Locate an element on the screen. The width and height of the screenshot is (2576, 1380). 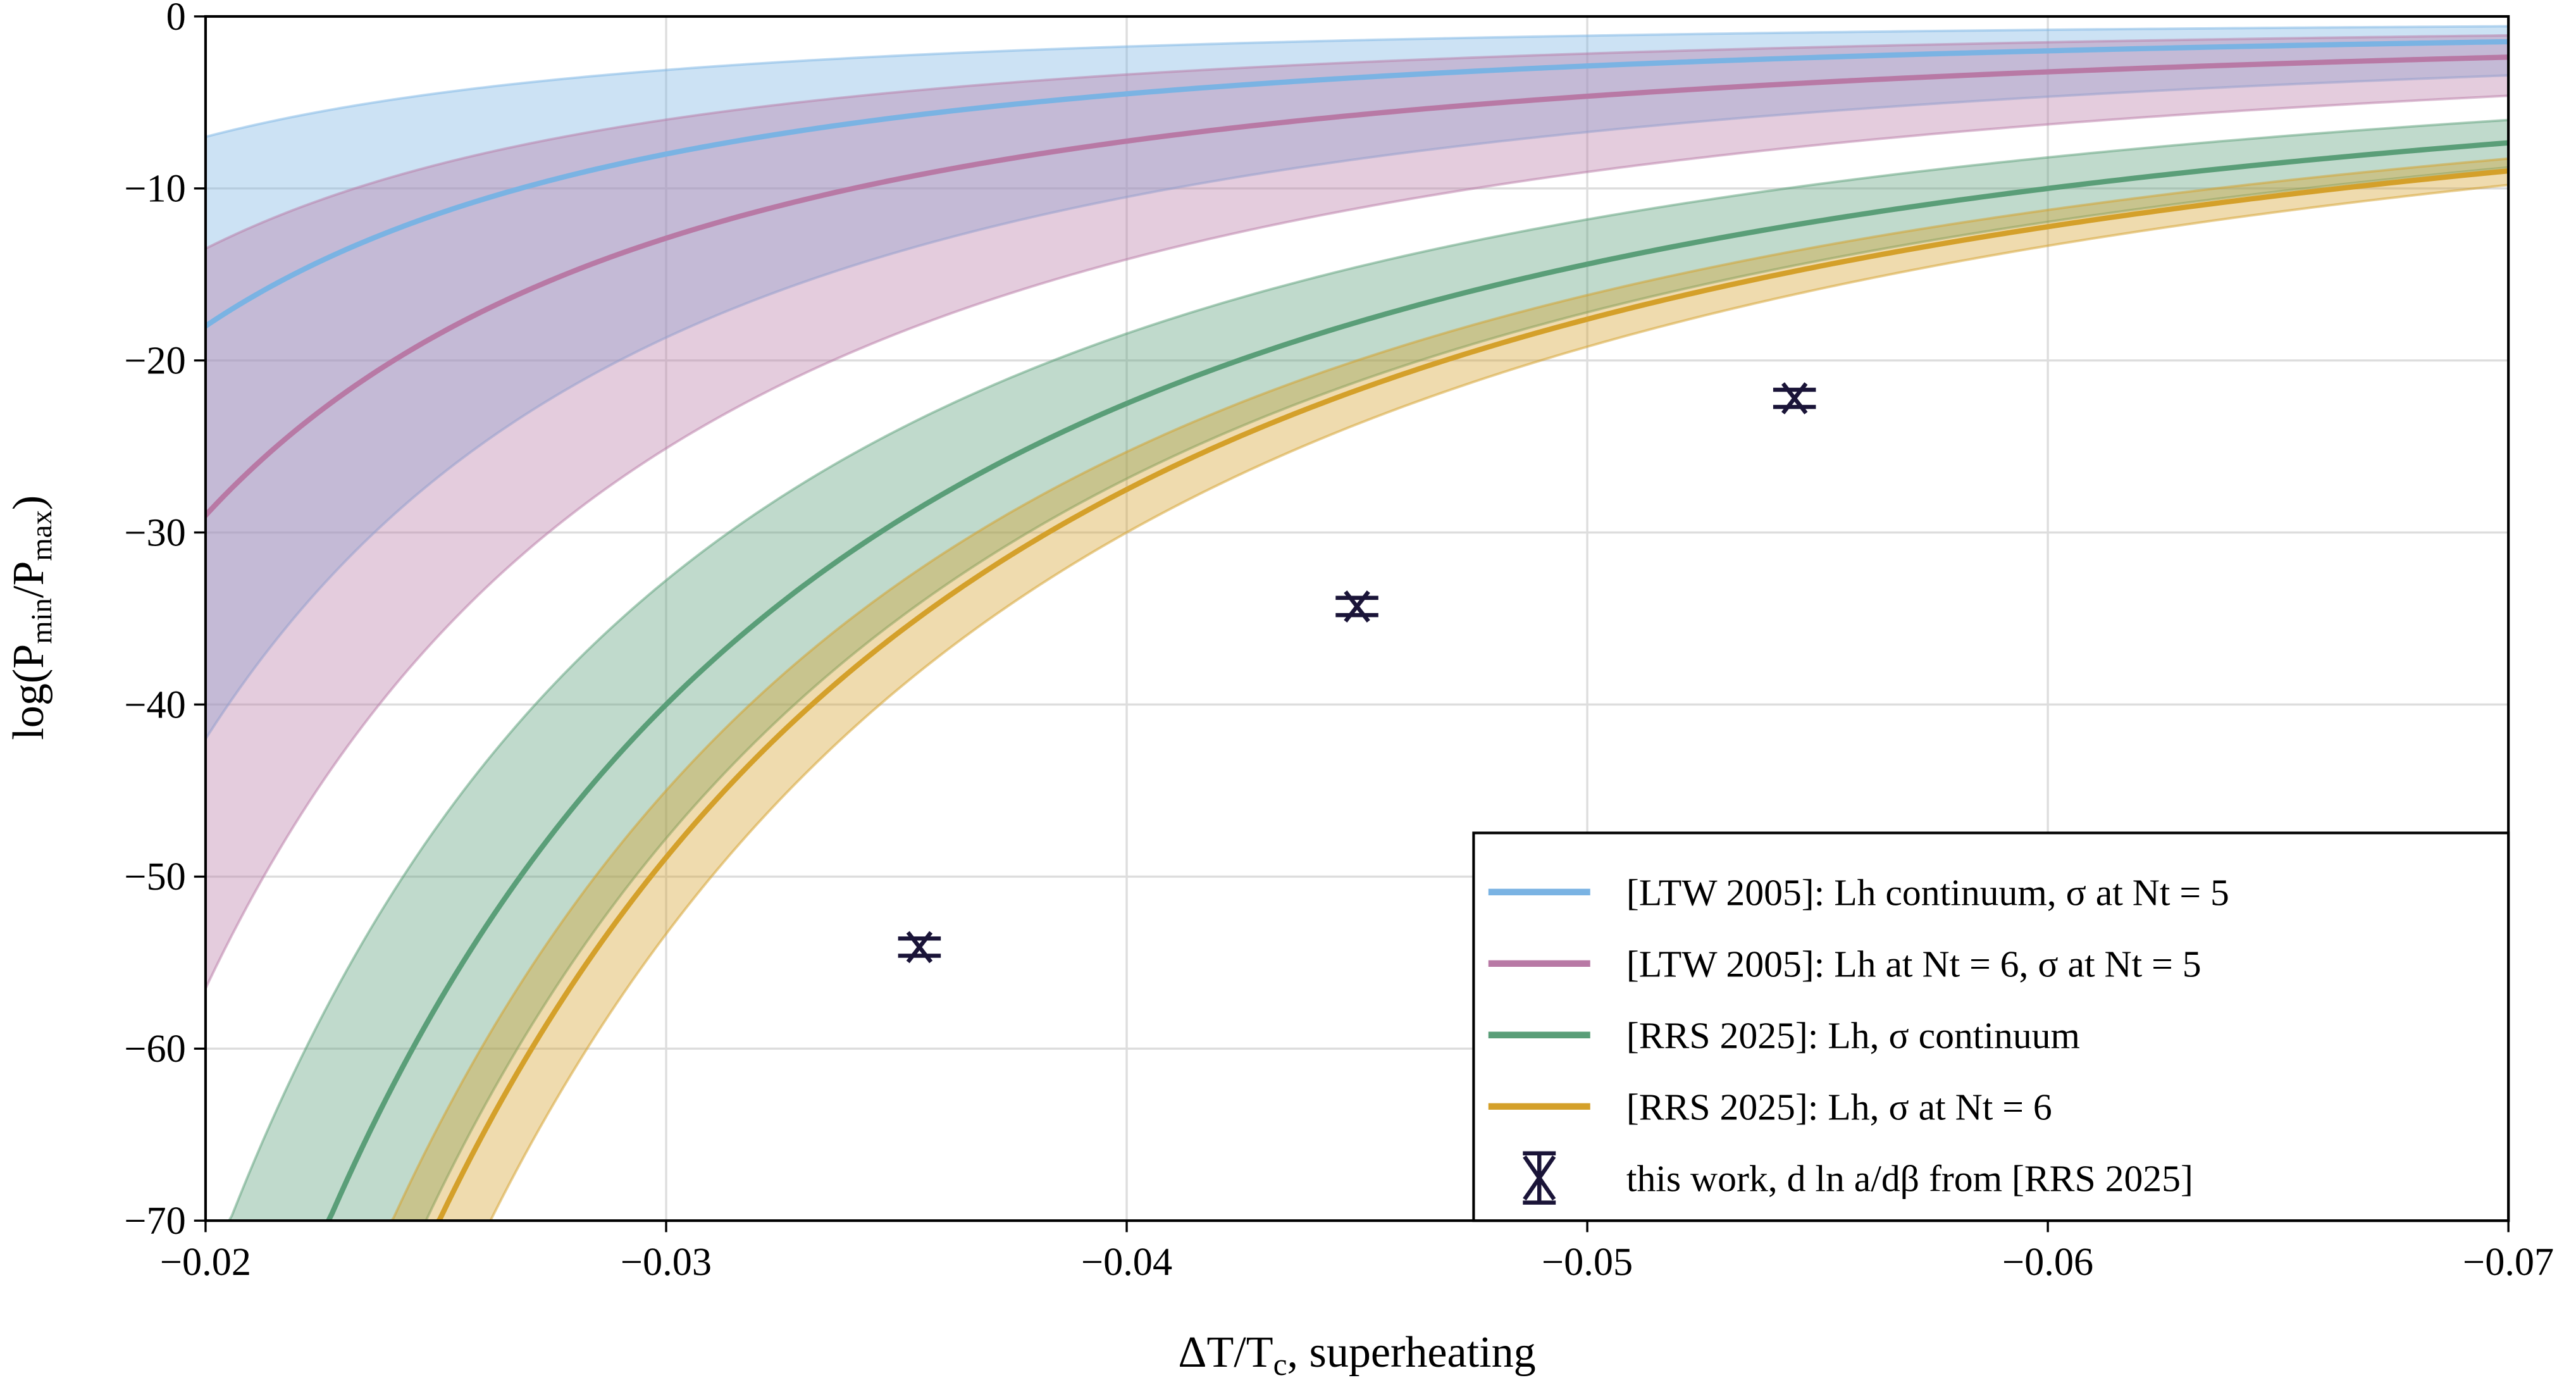
legend-label: [LTW 2005]: Lh continuum, σ at Nt = 5 is located at coordinates (1928, 893).